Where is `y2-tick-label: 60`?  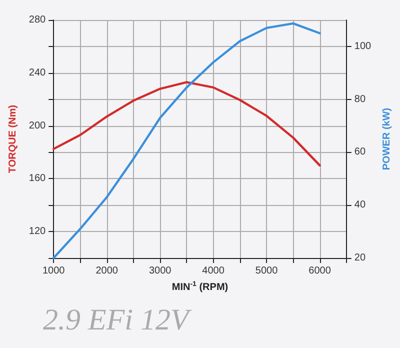 y2-tick-label: 60 is located at coordinates (360, 152).